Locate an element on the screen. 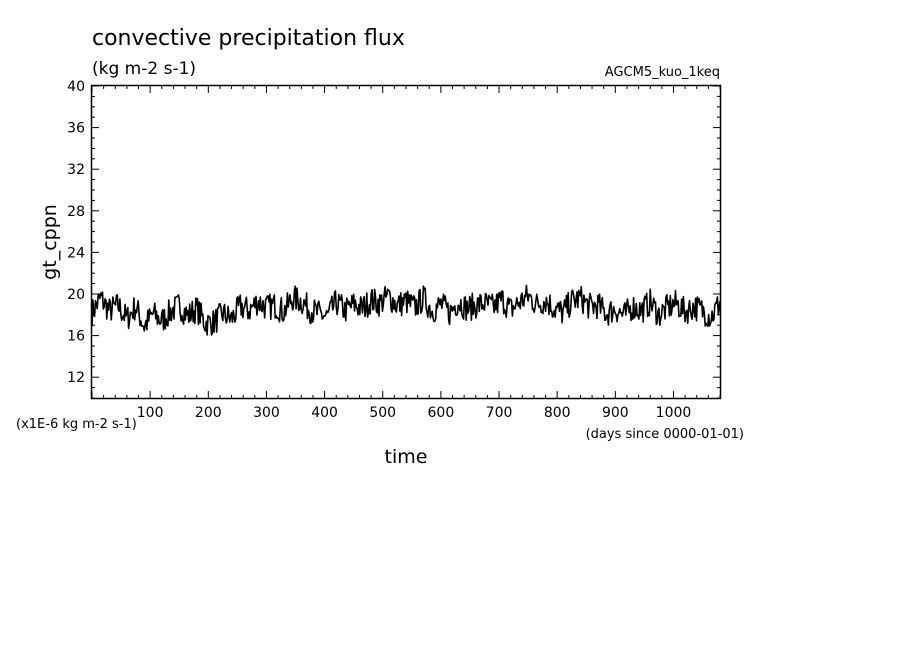 Image resolution: width=904 pixels, height=654 pixels. x-tick-label: 800 is located at coordinates (557, 413).